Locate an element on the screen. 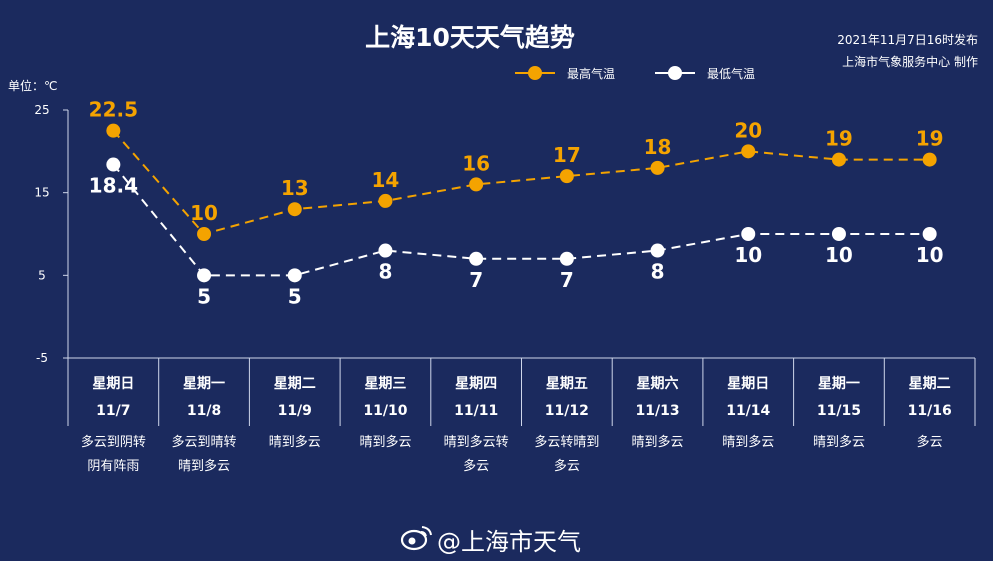 This screenshot has width=993, height=561. date-label: 11/13 is located at coordinates (658, 411).